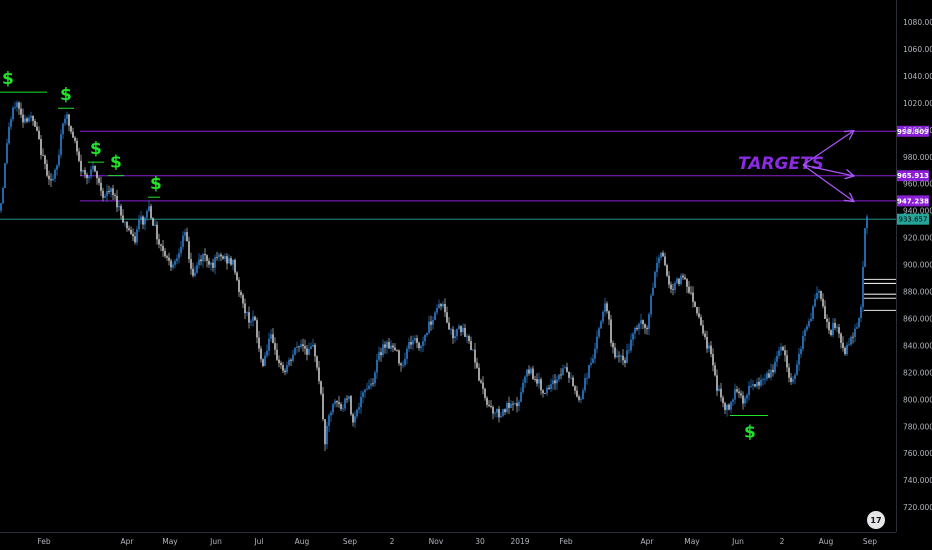 The height and width of the screenshot is (550, 932). I want to click on y-tick-label: 1060.000, so click(917, 49).